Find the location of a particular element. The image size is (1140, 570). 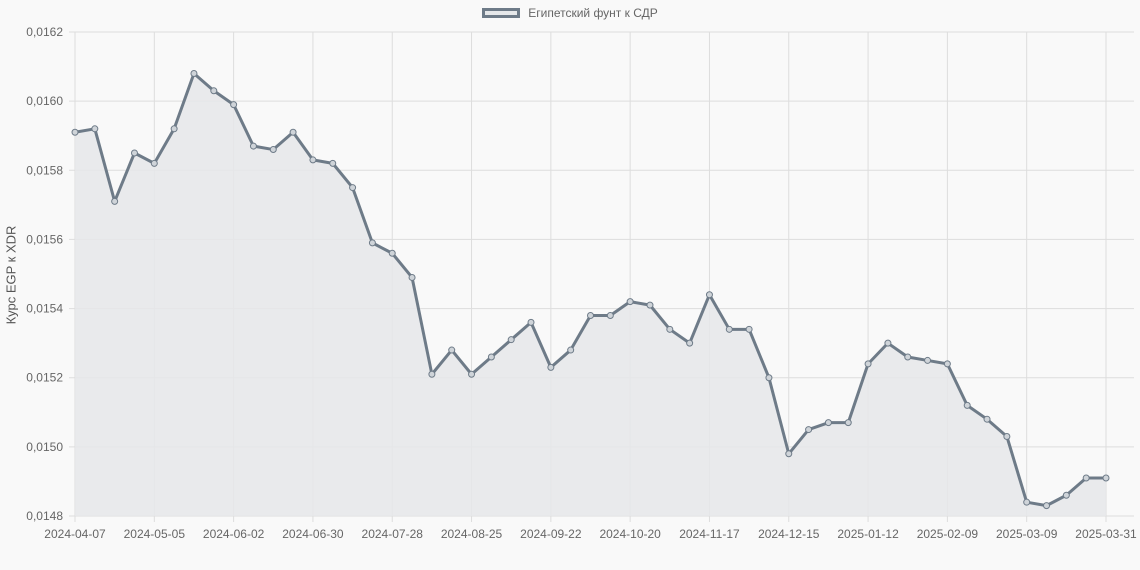

x-tick-label: 2025-01-12 is located at coordinates (868, 534).